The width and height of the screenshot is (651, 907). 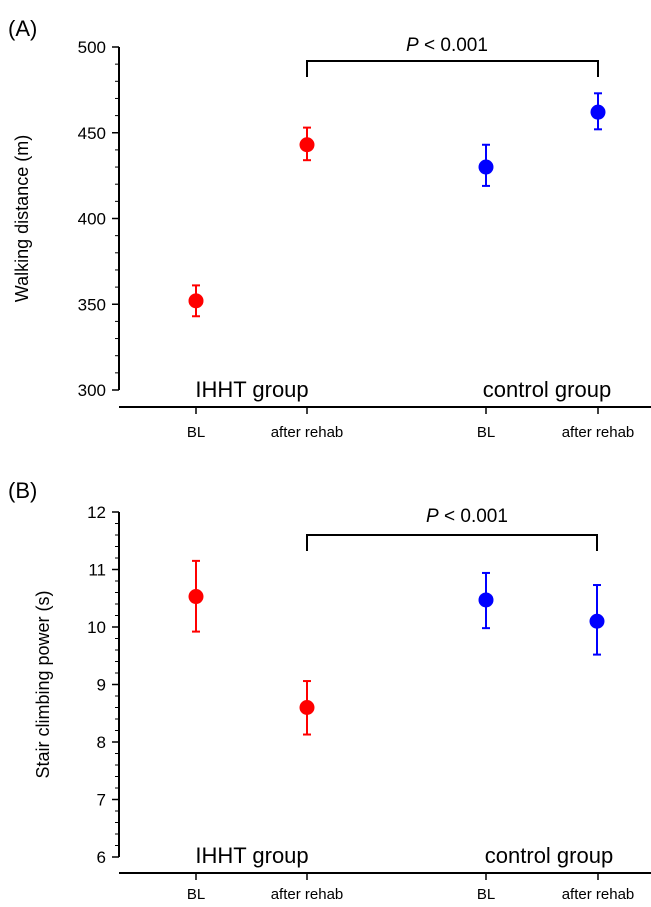 What do you see at coordinates (22, 28) in the screenshot?
I see `panel-label: (A)` at bounding box center [22, 28].